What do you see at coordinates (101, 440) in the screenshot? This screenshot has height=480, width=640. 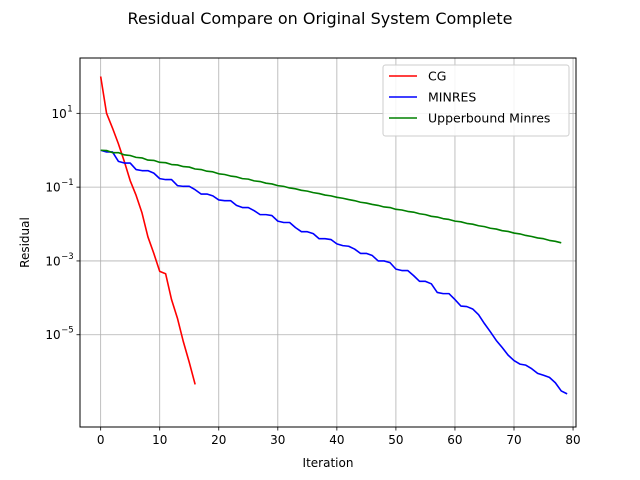 I see `x-tick-label: 0` at bounding box center [101, 440].